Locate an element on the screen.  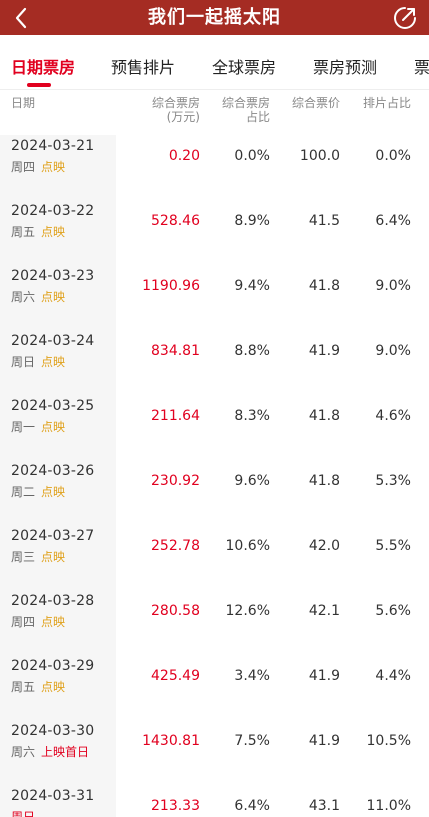
row-box-office: 834.81 is located at coordinates (175, 351).